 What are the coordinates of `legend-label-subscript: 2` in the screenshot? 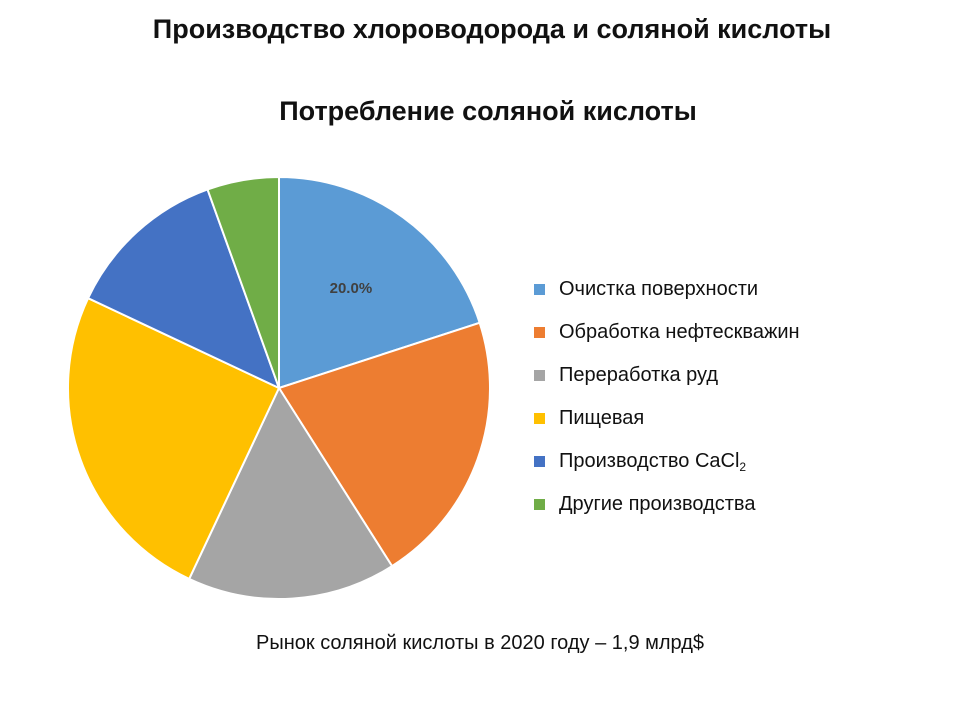 It's located at (743, 466).